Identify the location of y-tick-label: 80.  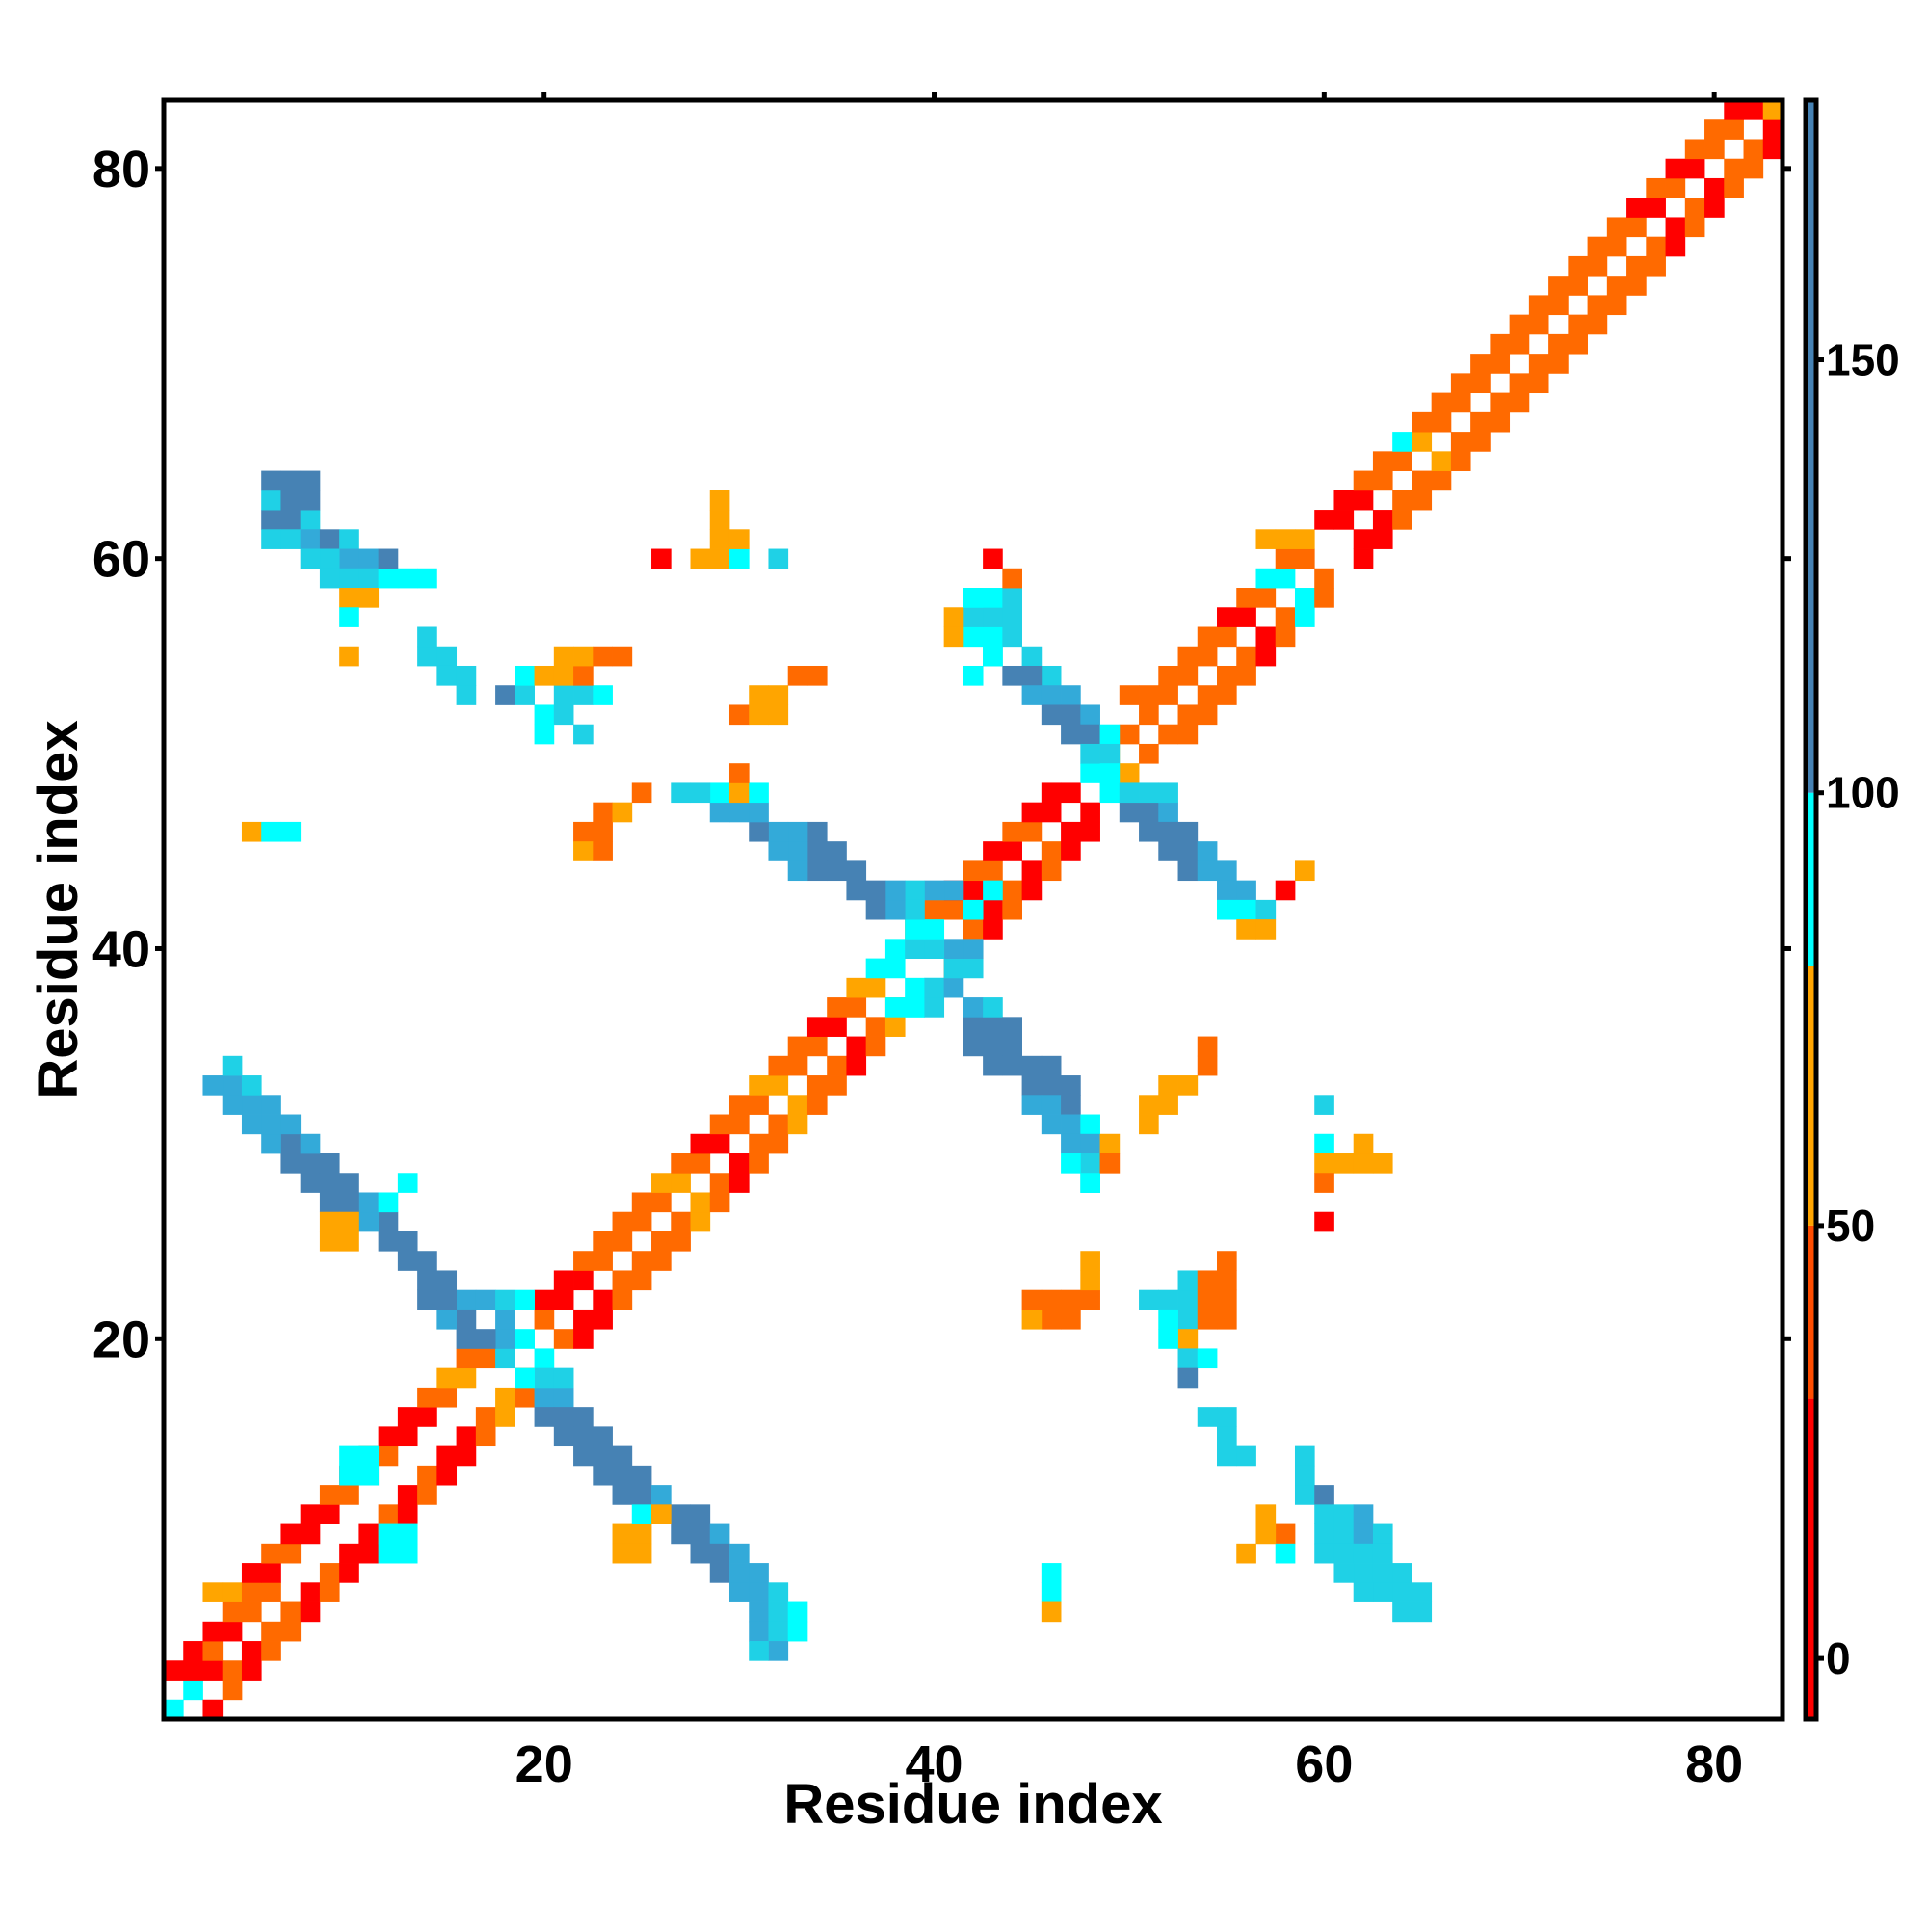
(121, 169).